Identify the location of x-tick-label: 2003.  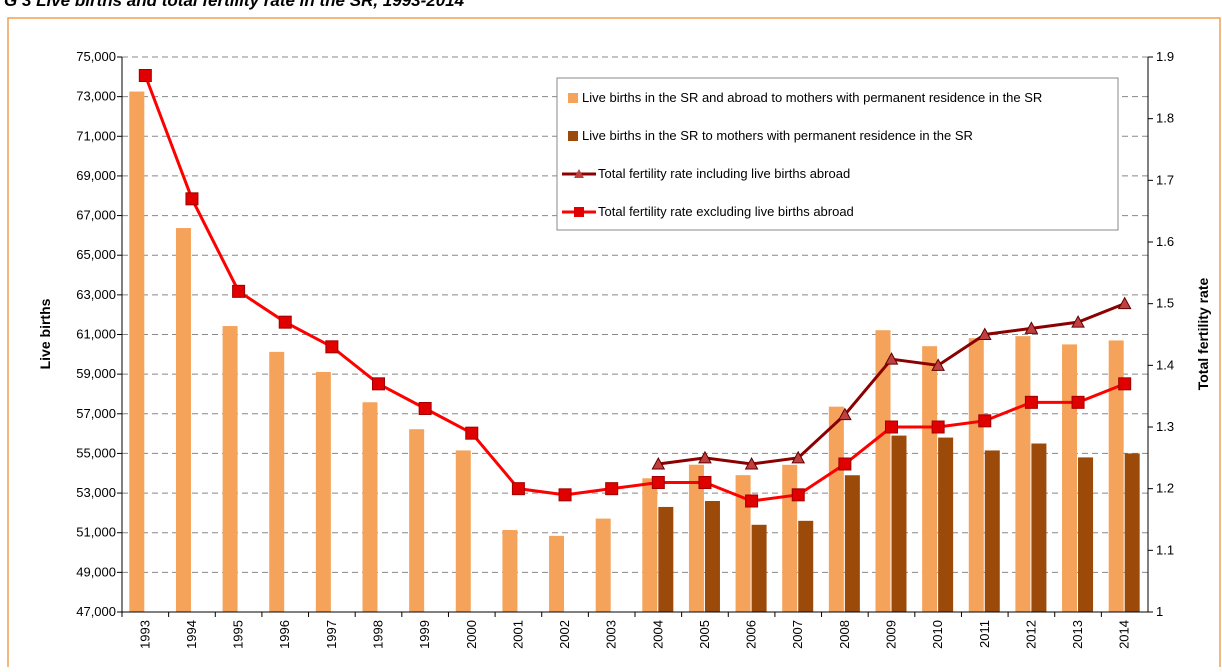
(611, 634).